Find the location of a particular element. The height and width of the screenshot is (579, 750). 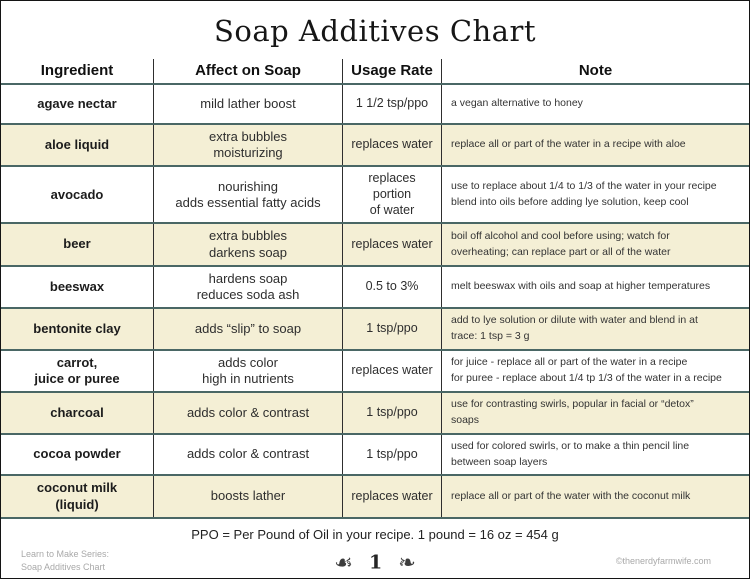

series-label-line2: Soap Additives Chart is located at coordinates (63, 566).